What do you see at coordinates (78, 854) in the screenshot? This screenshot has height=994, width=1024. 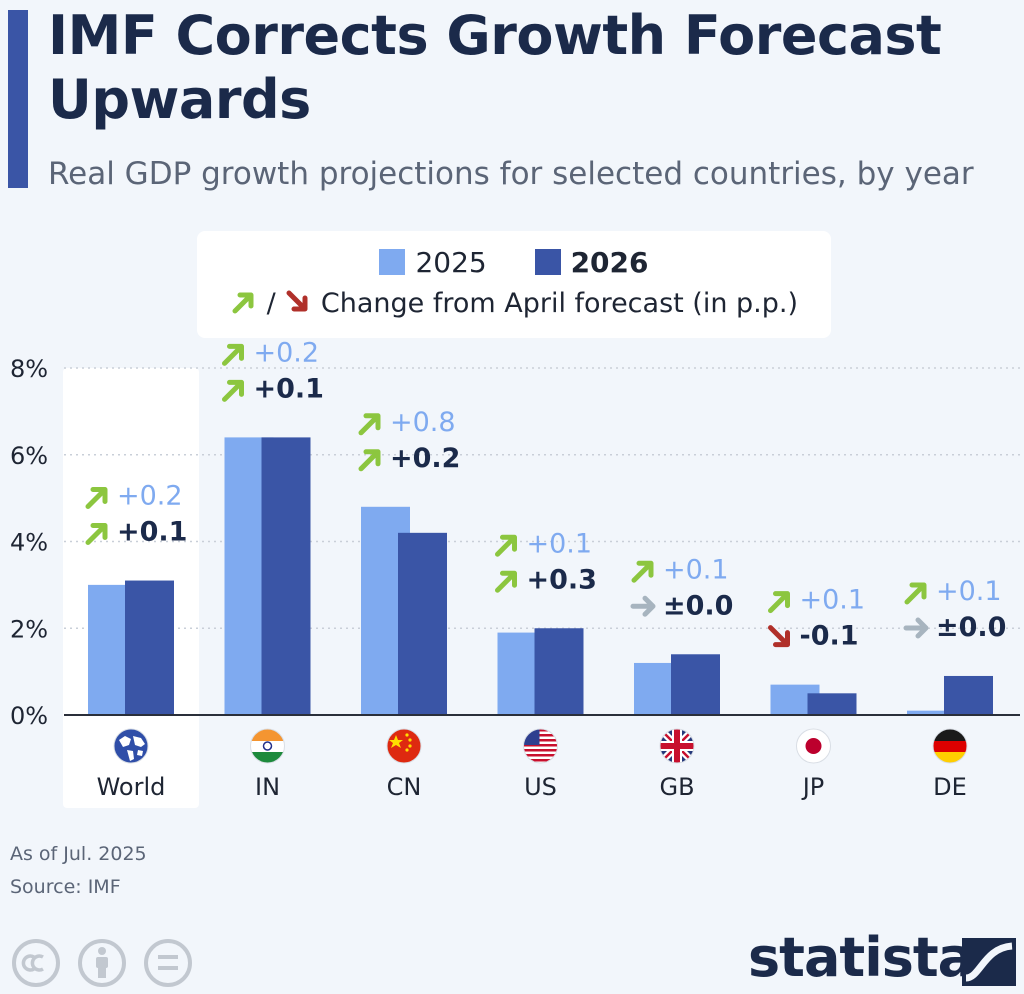 I see `footnote-date: As of Jul. 2025` at bounding box center [78, 854].